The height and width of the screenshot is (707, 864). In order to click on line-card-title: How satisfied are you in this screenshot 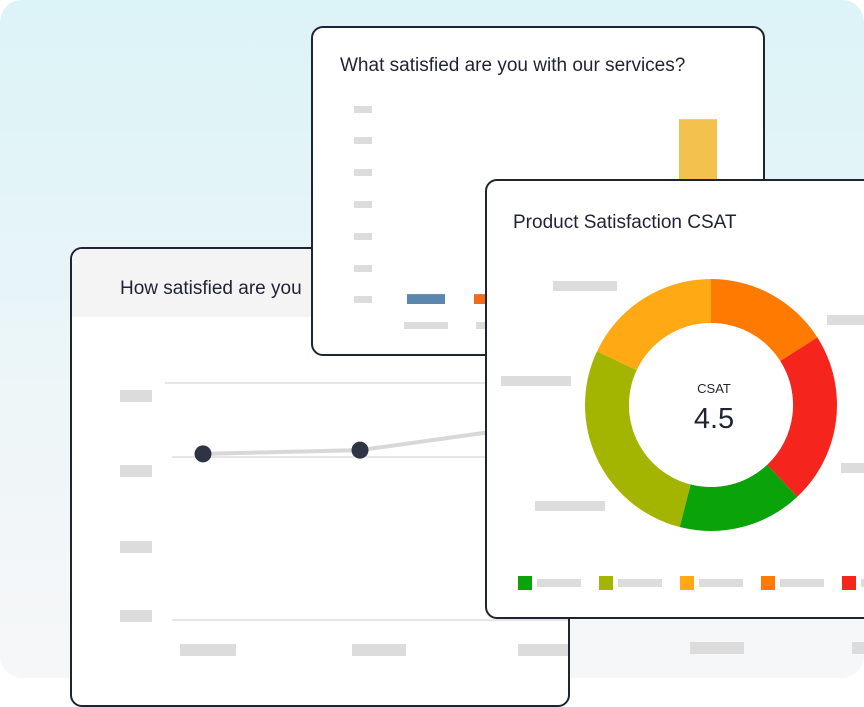, I will do `click(211, 288)`.